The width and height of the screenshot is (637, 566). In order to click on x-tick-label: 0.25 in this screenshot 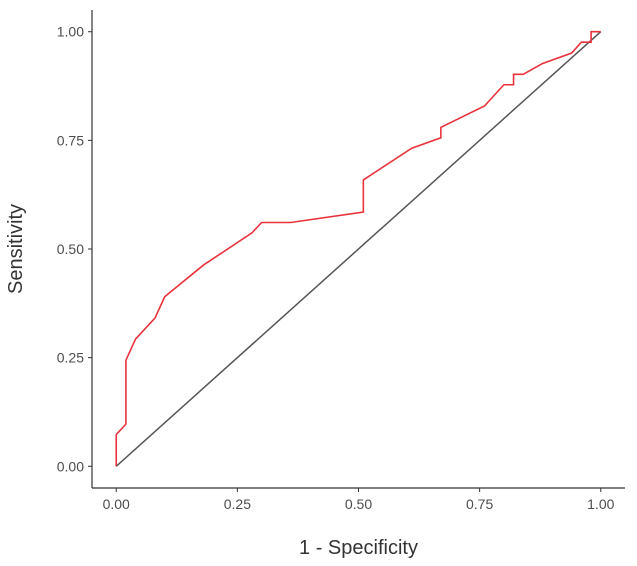, I will do `click(237, 504)`.